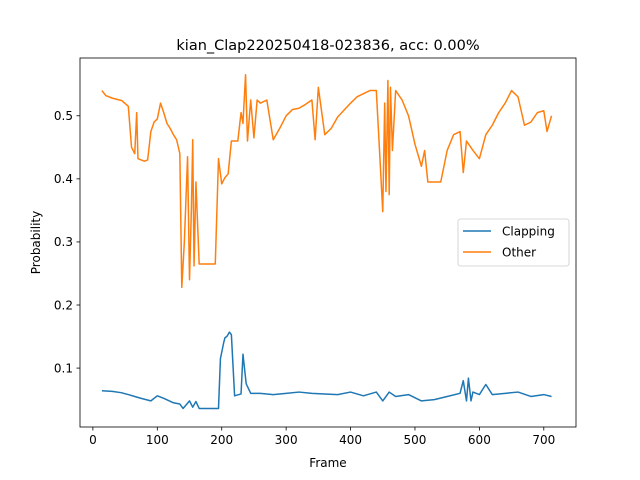 This screenshot has width=640, height=480. What do you see at coordinates (327, 46) in the screenshot?
I see `chart-title: kian_Clap220250418-023836, acc: 0.00%` at bounding box center [327, 46].